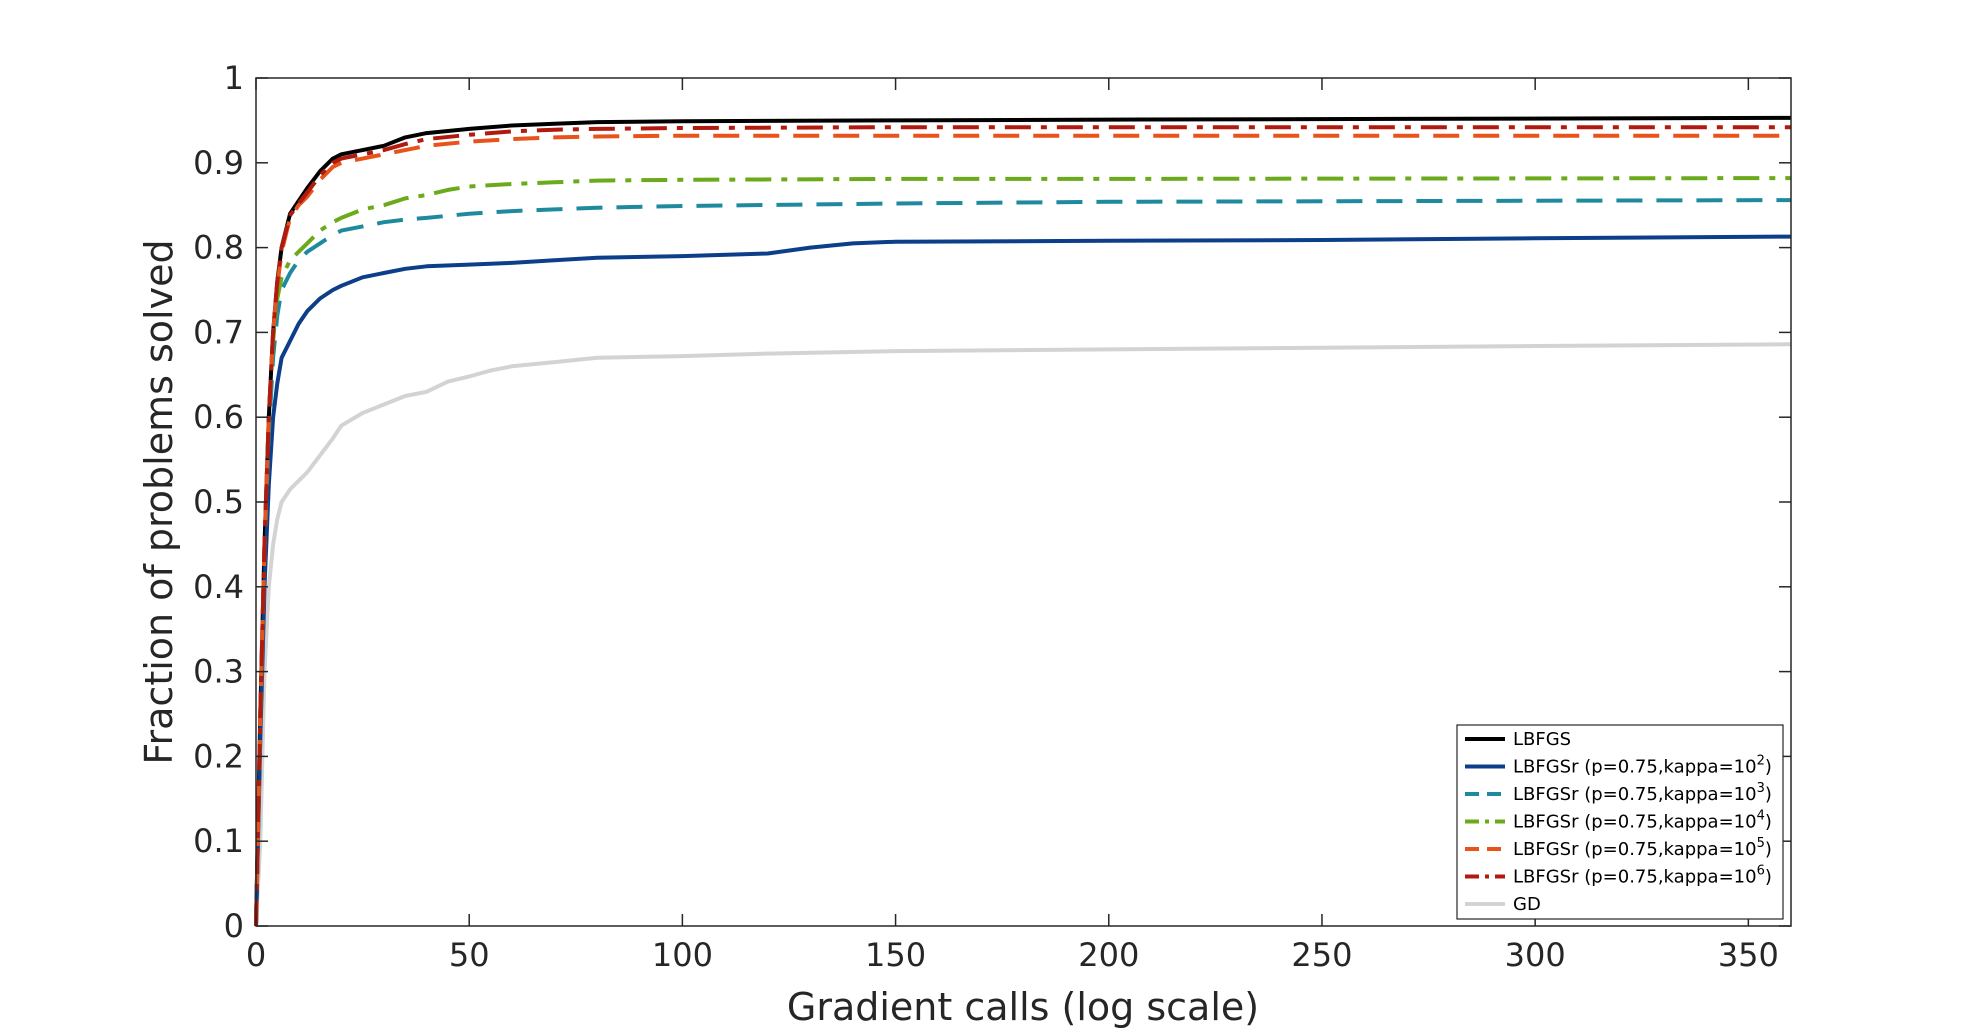  I want to click on x-tick-label: 350, so click(1748, 955).